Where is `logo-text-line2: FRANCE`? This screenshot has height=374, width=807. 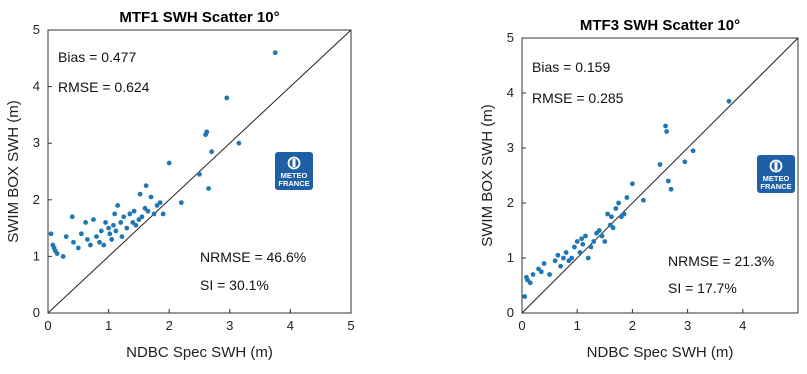 logo-text-line2: FRANCE is located at coordinates (775, 186).